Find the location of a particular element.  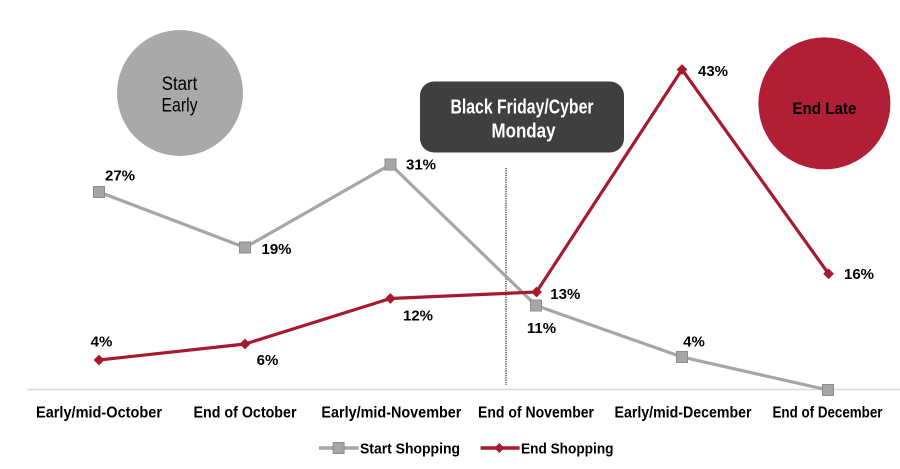

svg-text: Early/mid-November is located at coordinates (391, 413).